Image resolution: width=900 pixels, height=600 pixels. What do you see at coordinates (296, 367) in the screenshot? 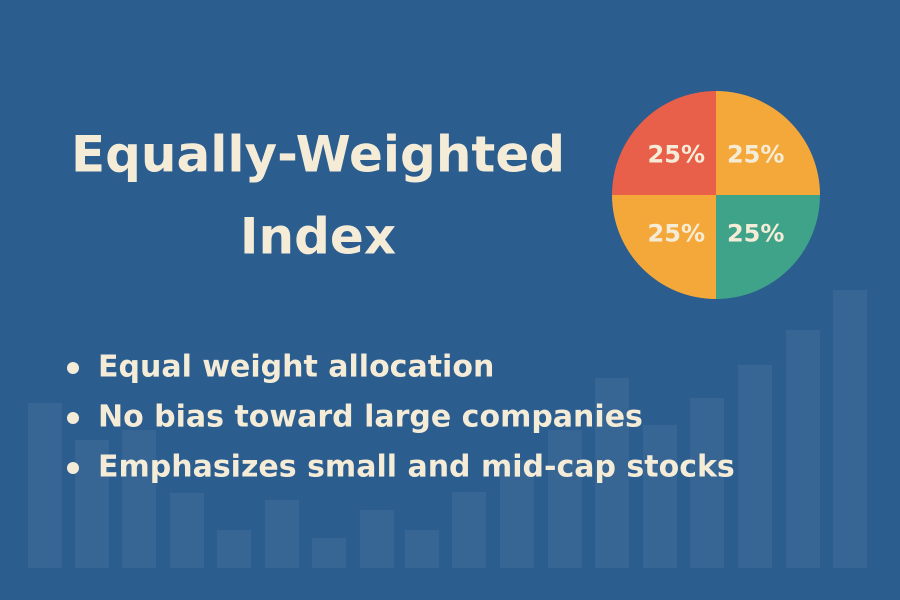
I see `bullet-text: Equal weight allocation` at bounding box center [296, 367].